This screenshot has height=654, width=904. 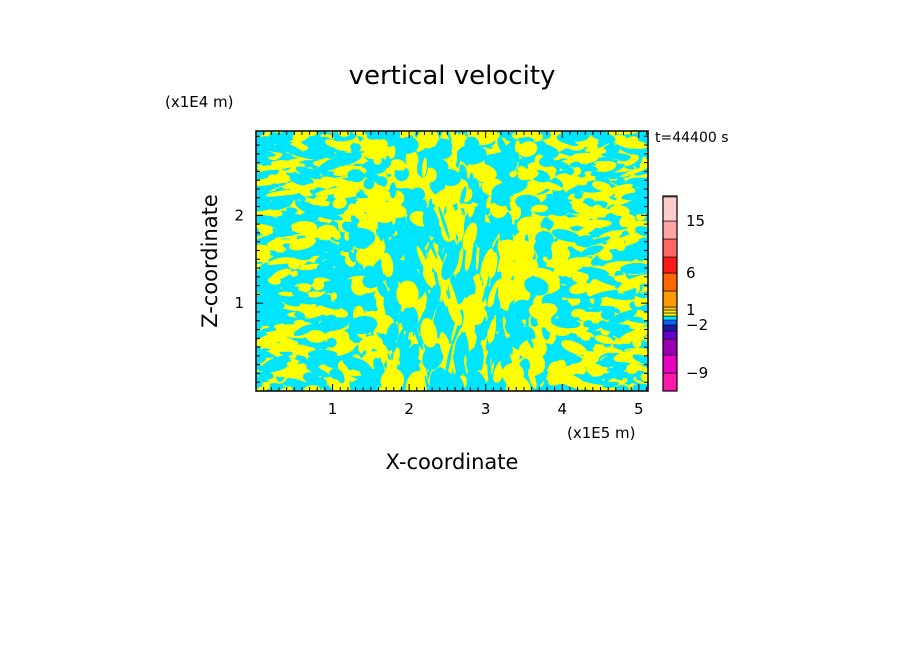 I want to click on y-tick-label: 2, so click(x=239, y=215).